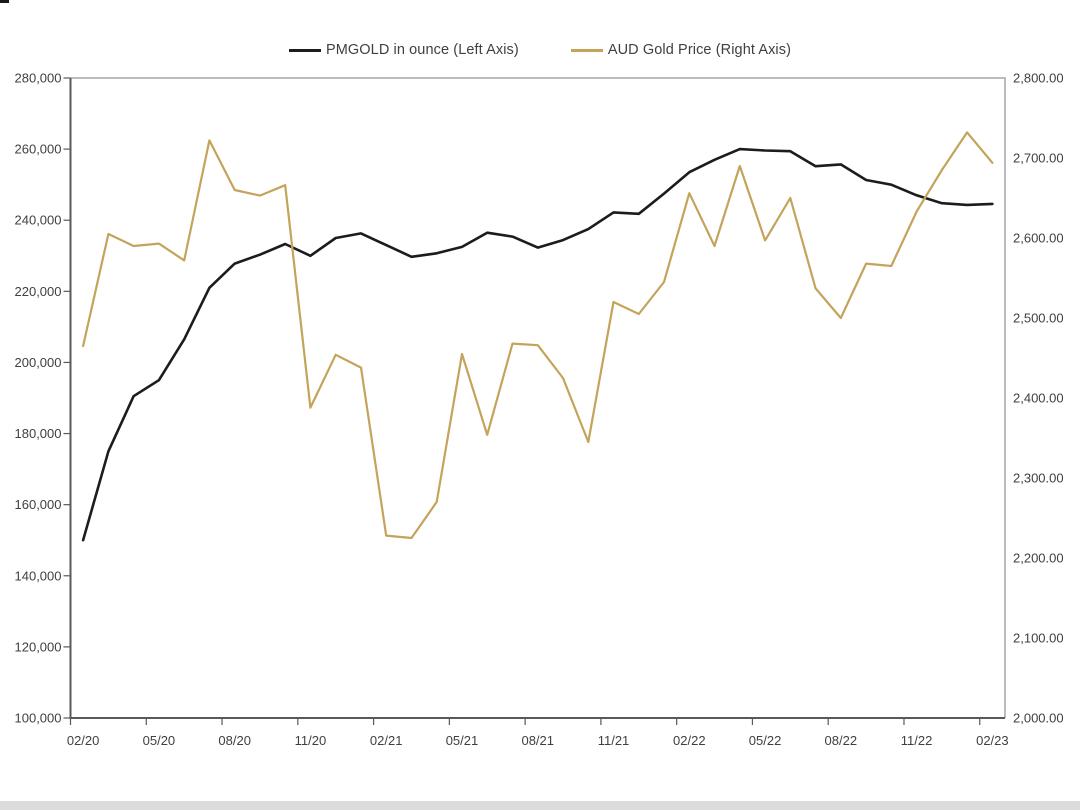  I want to click on legend-label-pmgold: PMGOLD in ounce (Left Axis), so click(422, 50).